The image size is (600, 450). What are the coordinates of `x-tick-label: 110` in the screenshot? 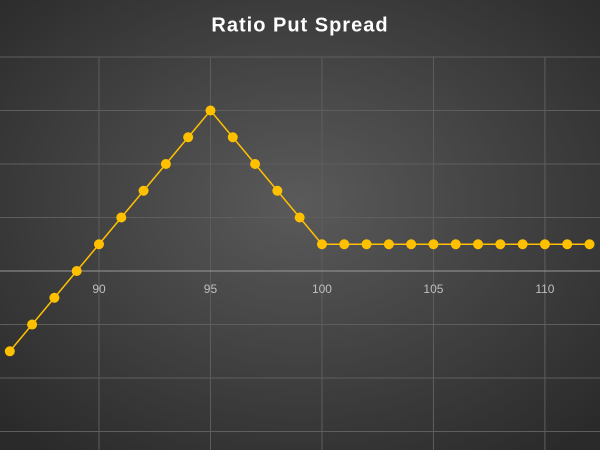 It's located at (544, 289).